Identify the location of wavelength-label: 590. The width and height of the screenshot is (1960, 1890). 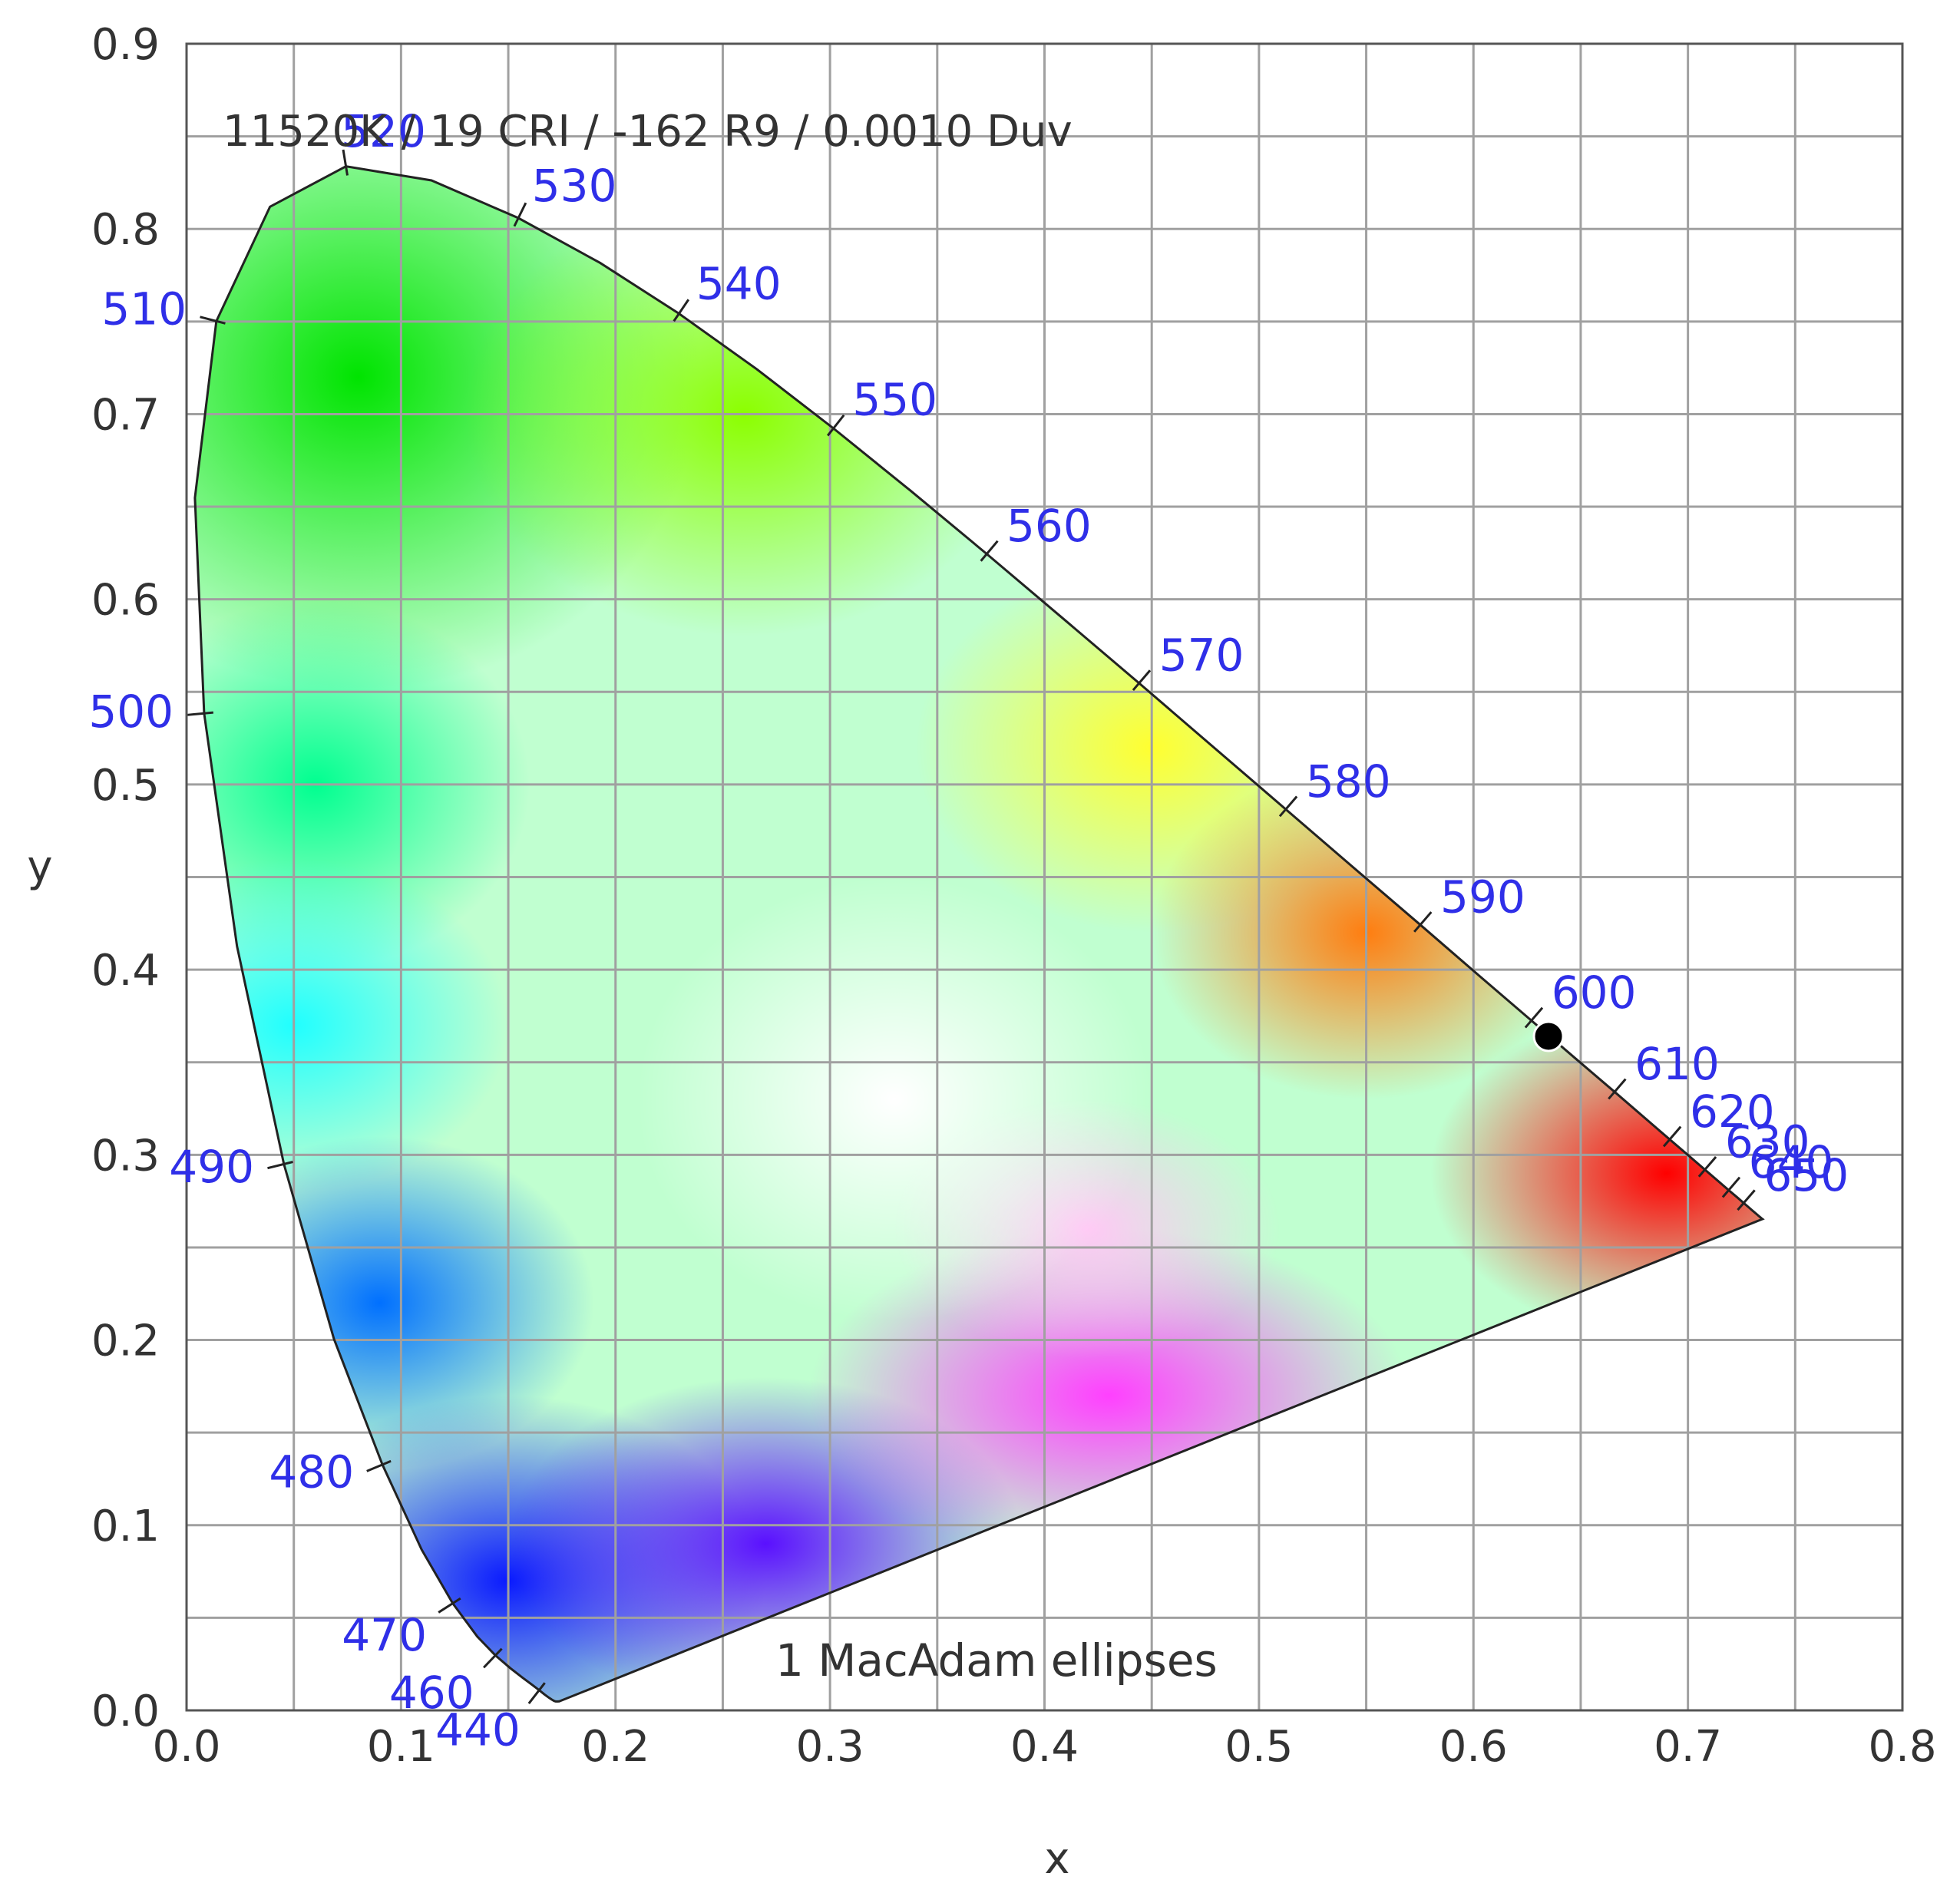
(1482, 897).